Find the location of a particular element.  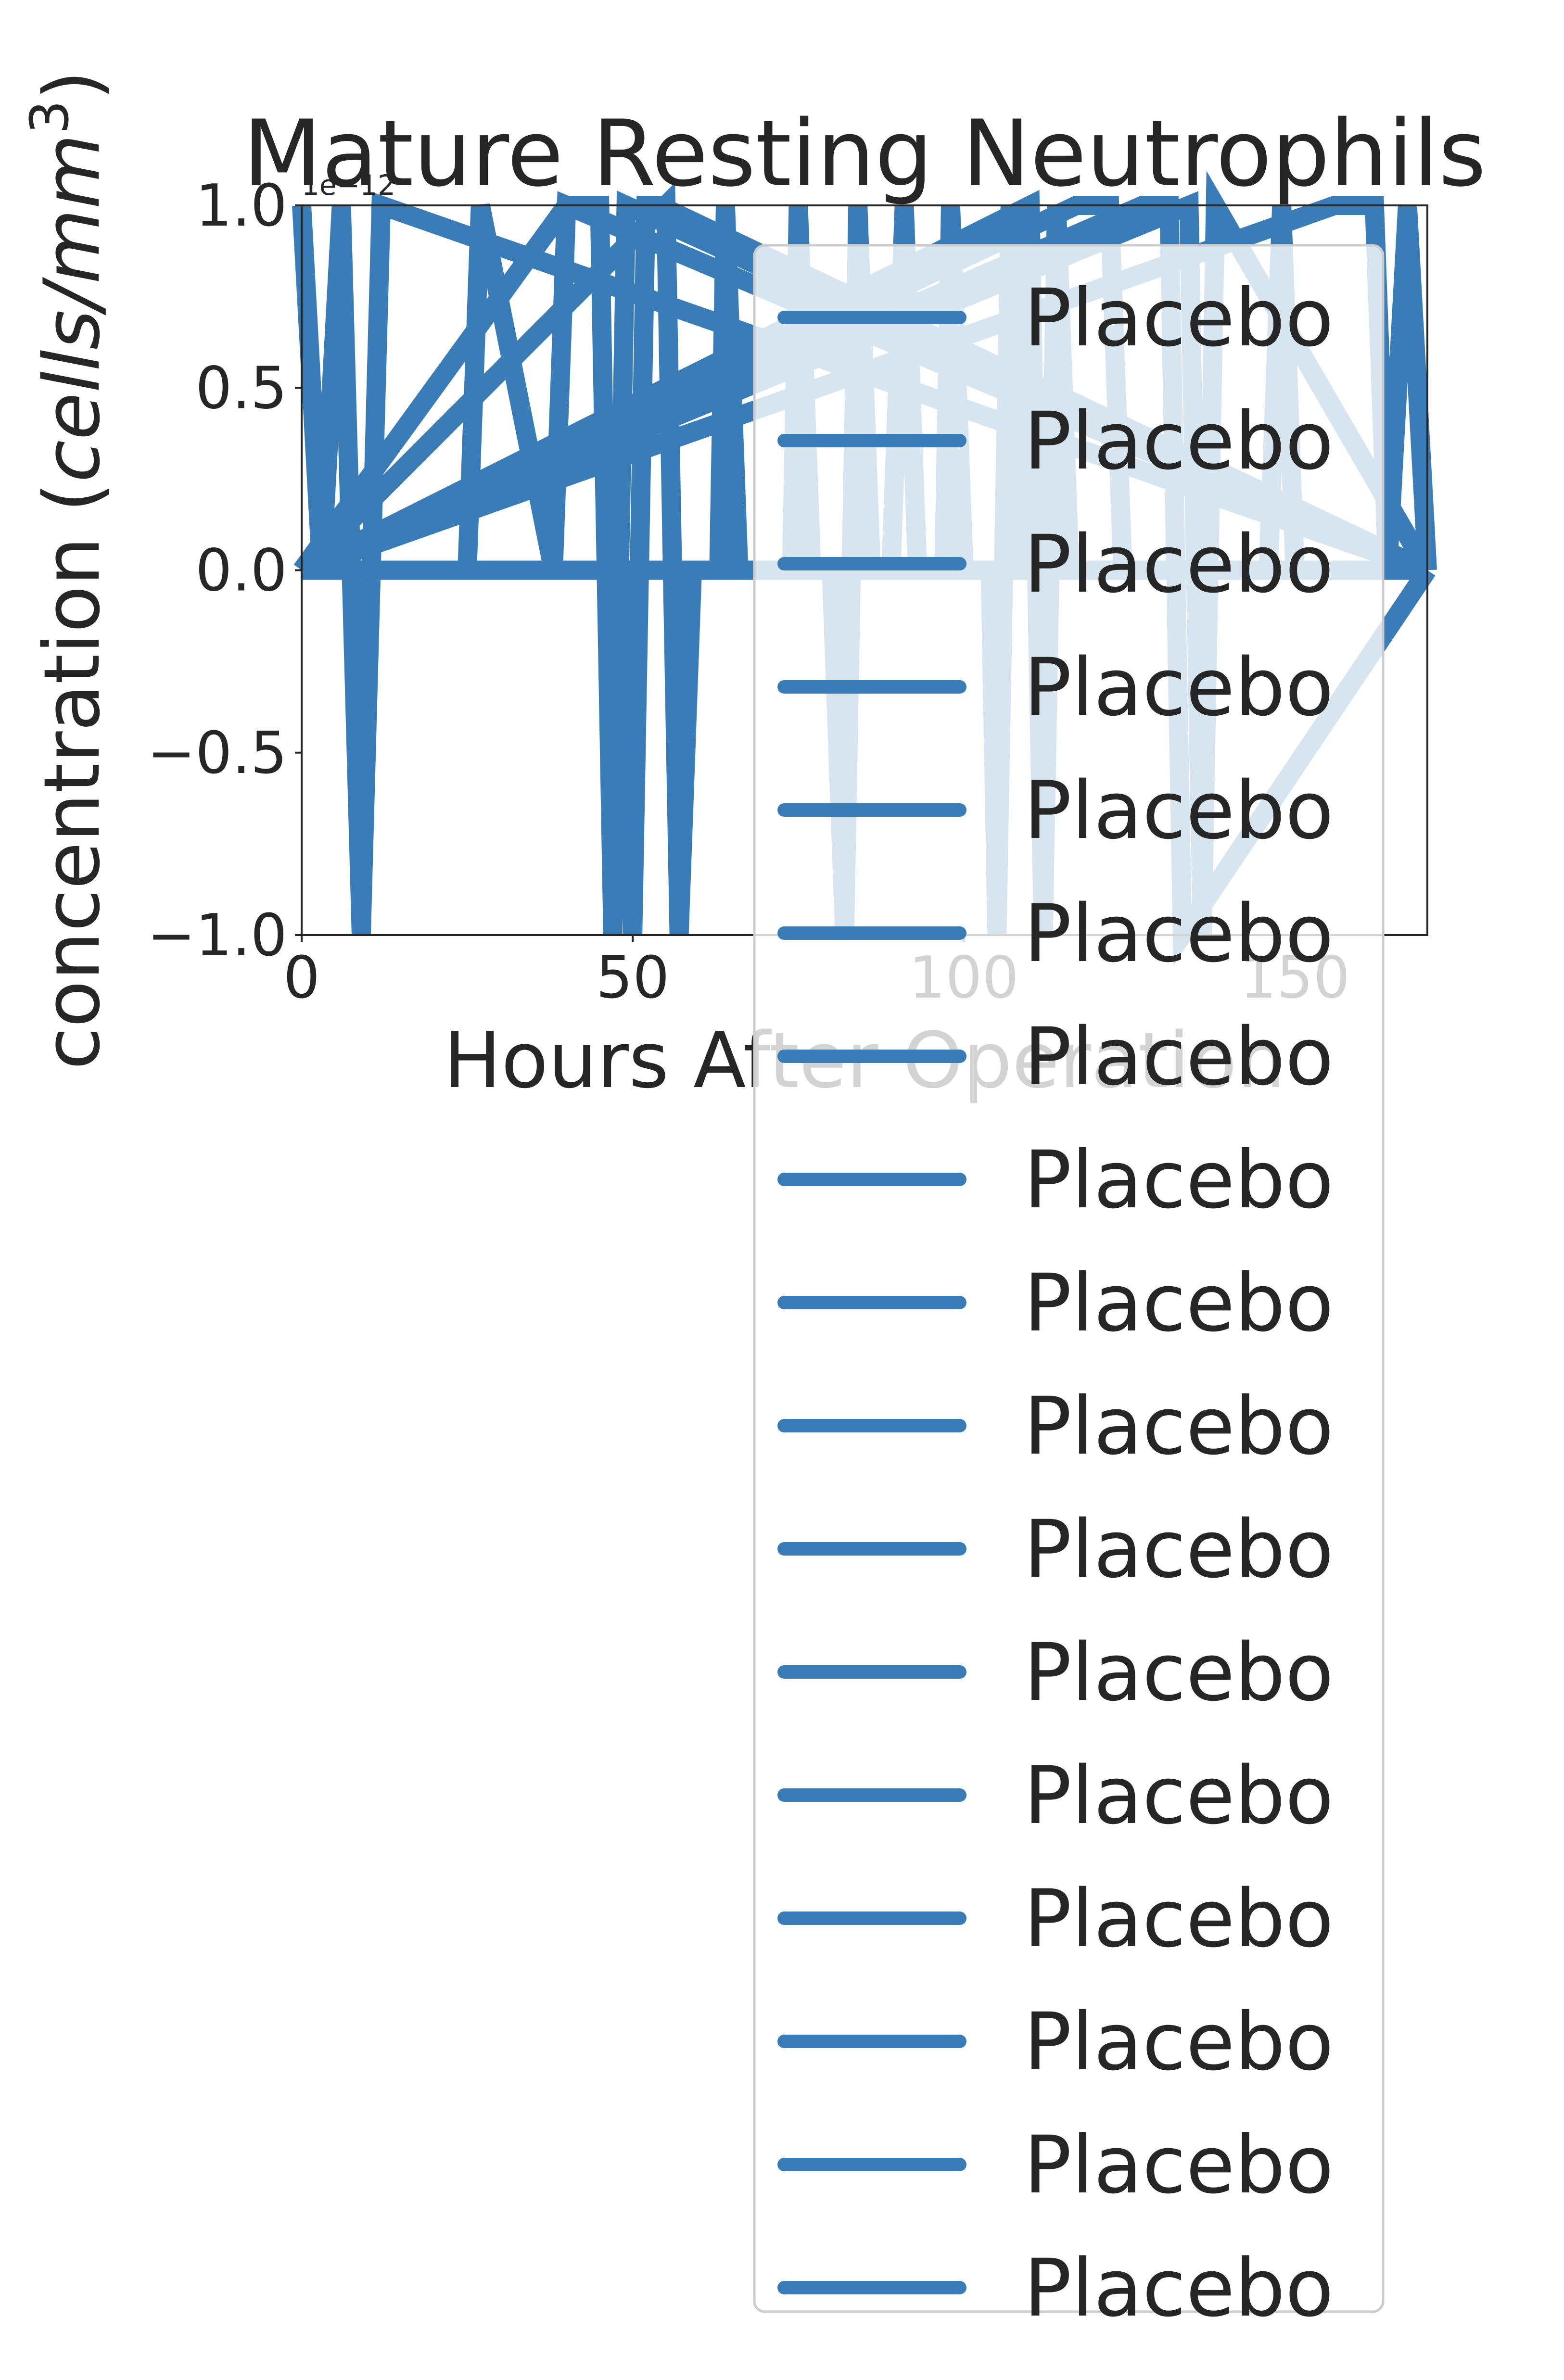

y-tick-label: 0.5 is located at coordinates (241, 389).